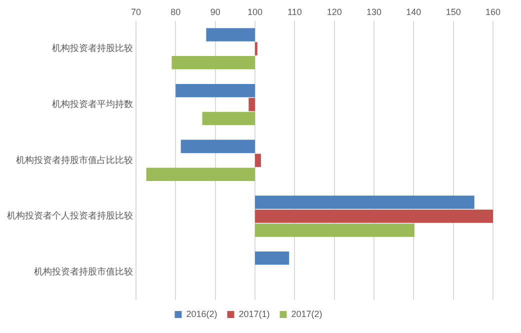 The image size is (521, 333). I want to click on x-tick-label: 90, so click(215, 11).